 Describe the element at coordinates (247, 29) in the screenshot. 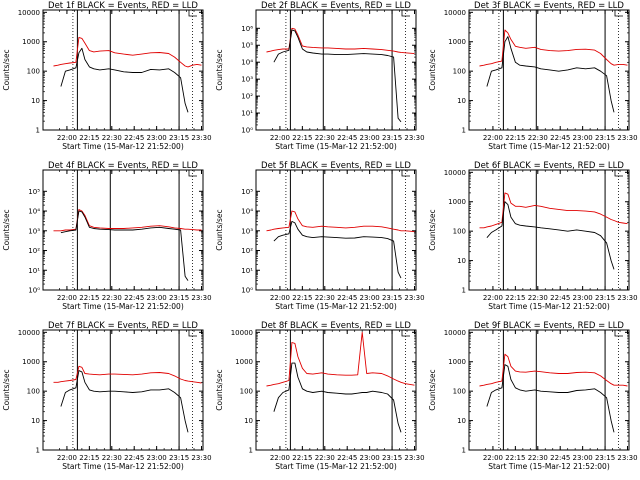

I see `y-tick-label: 10⁶` at that location.